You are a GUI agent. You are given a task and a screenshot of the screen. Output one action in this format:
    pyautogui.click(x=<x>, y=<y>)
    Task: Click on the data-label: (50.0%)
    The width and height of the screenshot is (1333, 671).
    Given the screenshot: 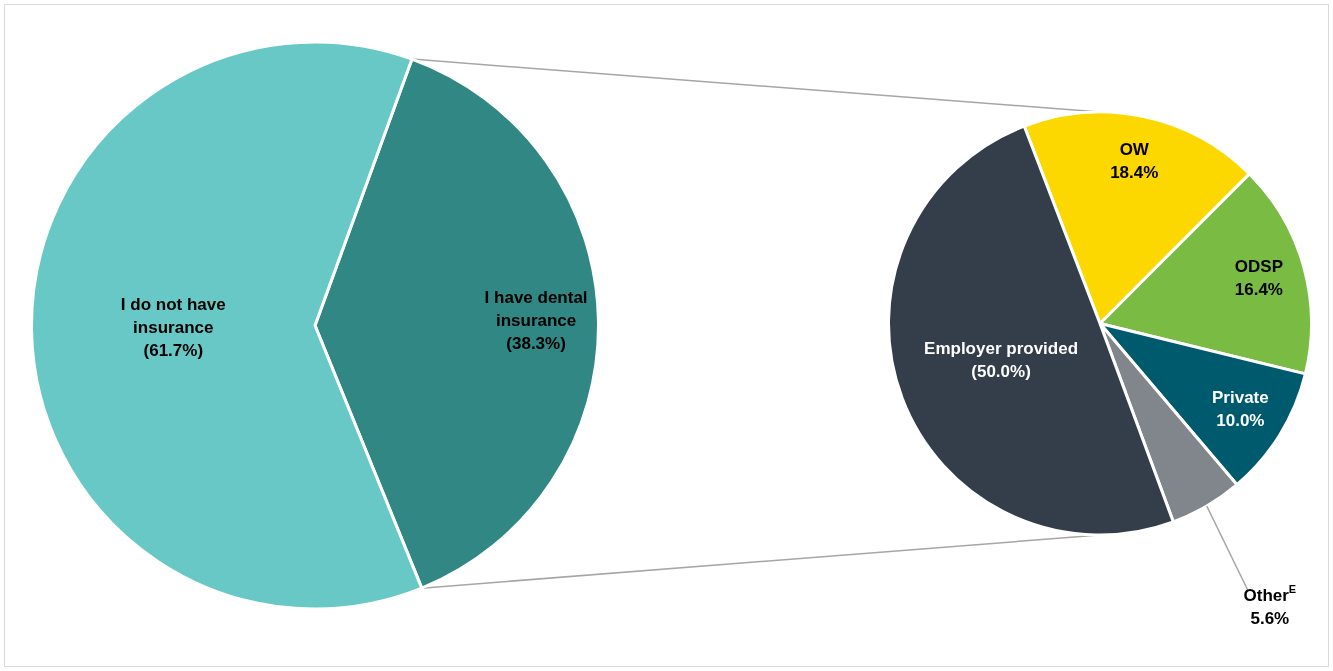 What is the action you would take?
    pyautogui.click(x=1001, y=371)
    